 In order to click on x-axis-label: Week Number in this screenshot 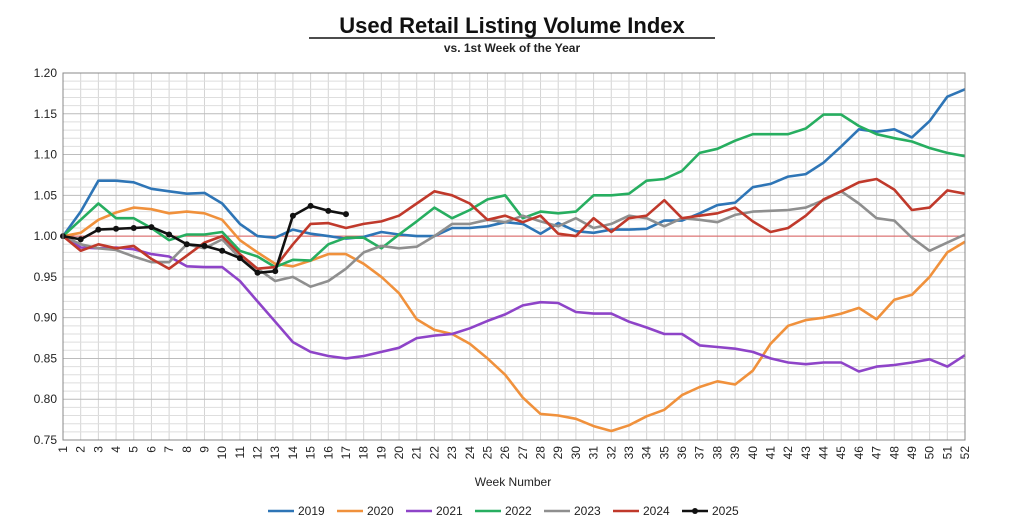, I will do `click(513, 482)`.